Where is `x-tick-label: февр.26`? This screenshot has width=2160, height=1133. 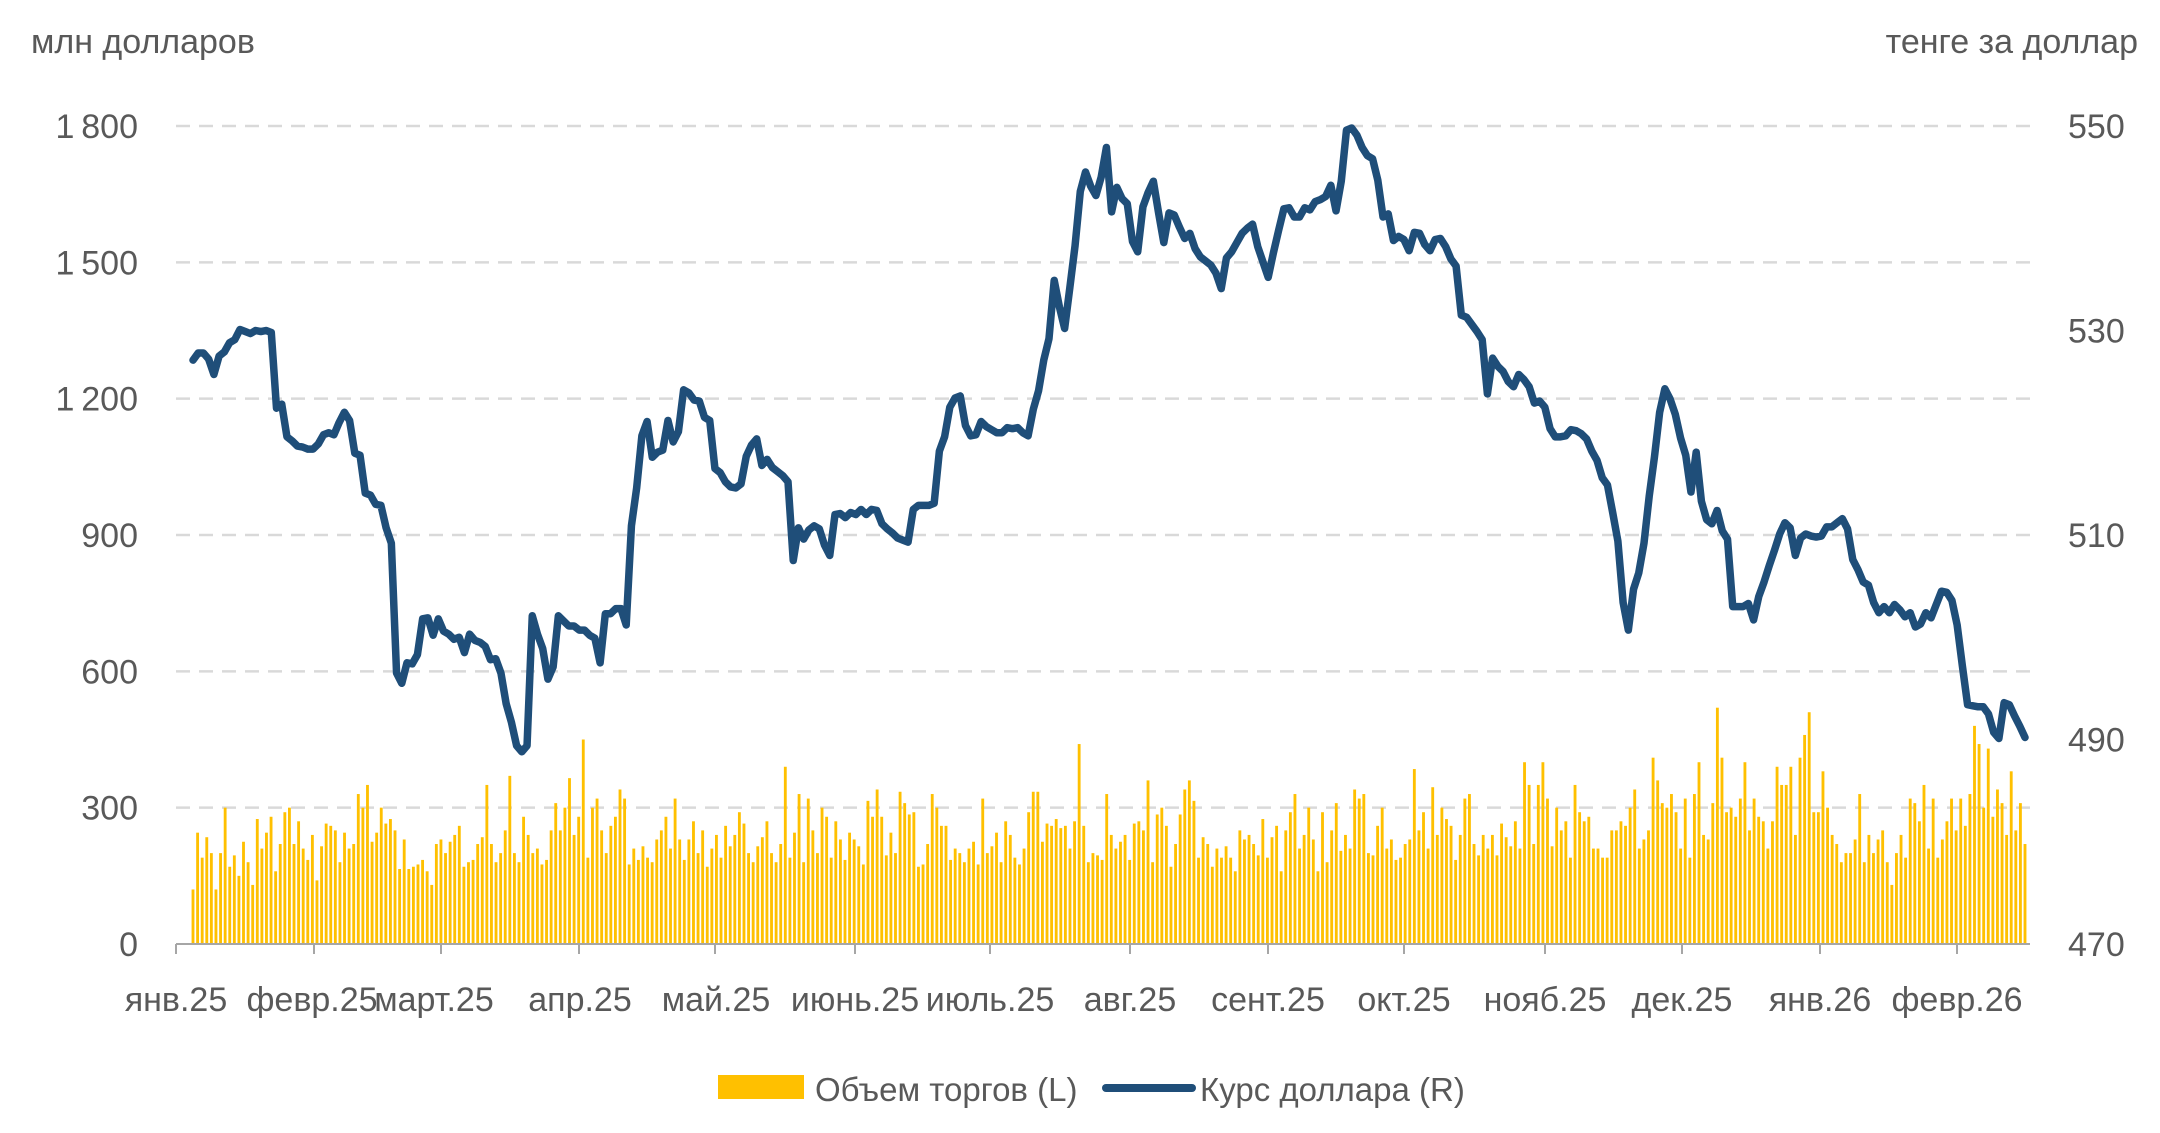 x-tick-label: февр.26 is located at coordinates (1956, 1000).